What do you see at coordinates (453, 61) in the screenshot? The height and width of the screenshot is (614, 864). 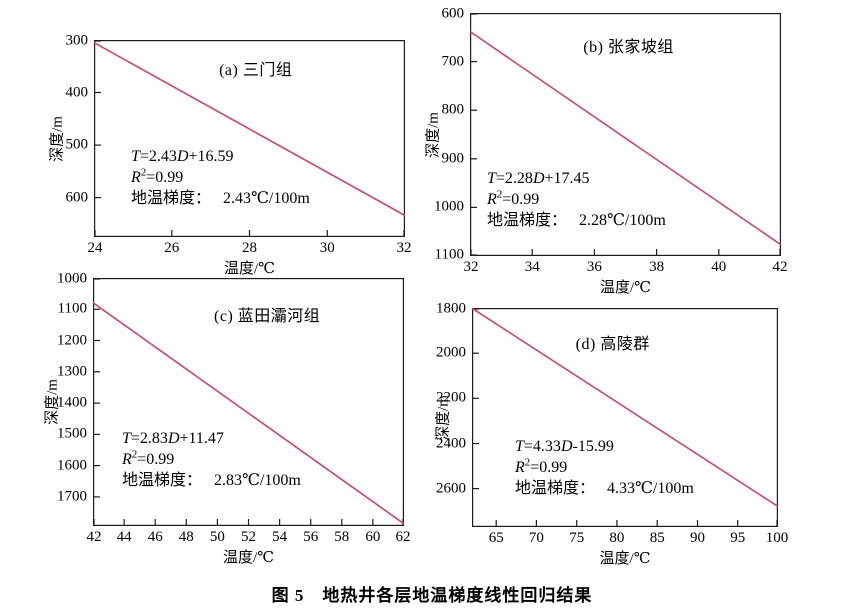 I see `y-tick-label: 700` at bounding box center [453, 61].